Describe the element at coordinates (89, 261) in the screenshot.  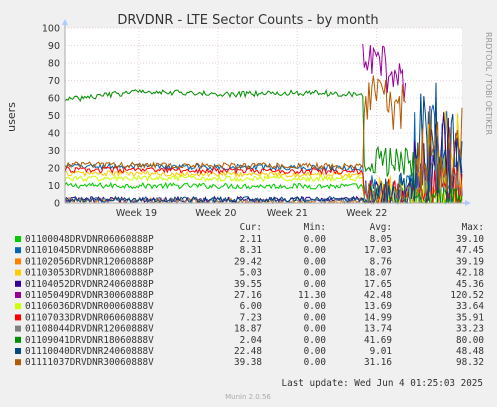
I see `legend-series-name: 01102056DRVDNR12060888P` at that location.